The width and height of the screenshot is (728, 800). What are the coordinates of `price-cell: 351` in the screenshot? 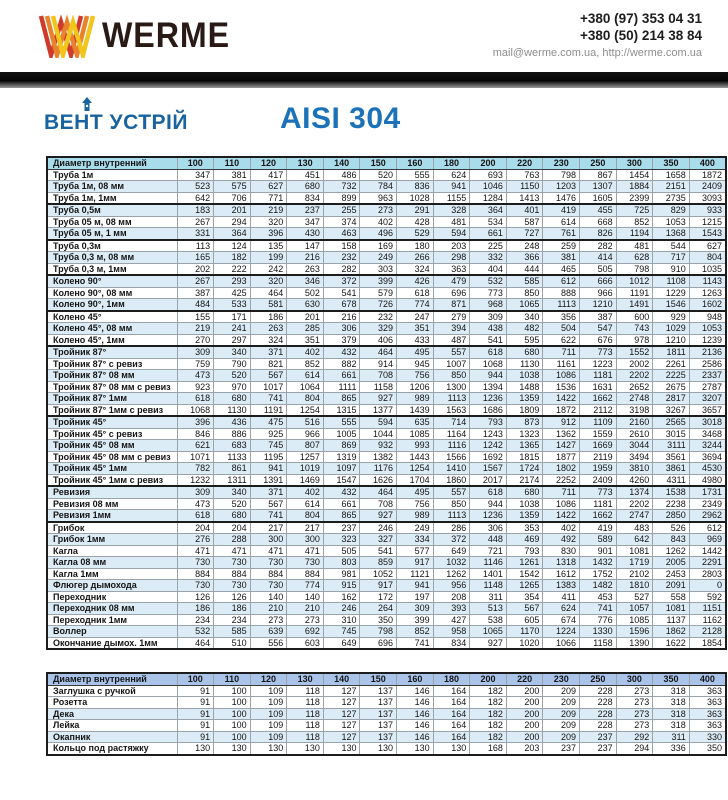 It's located at (305, 340).